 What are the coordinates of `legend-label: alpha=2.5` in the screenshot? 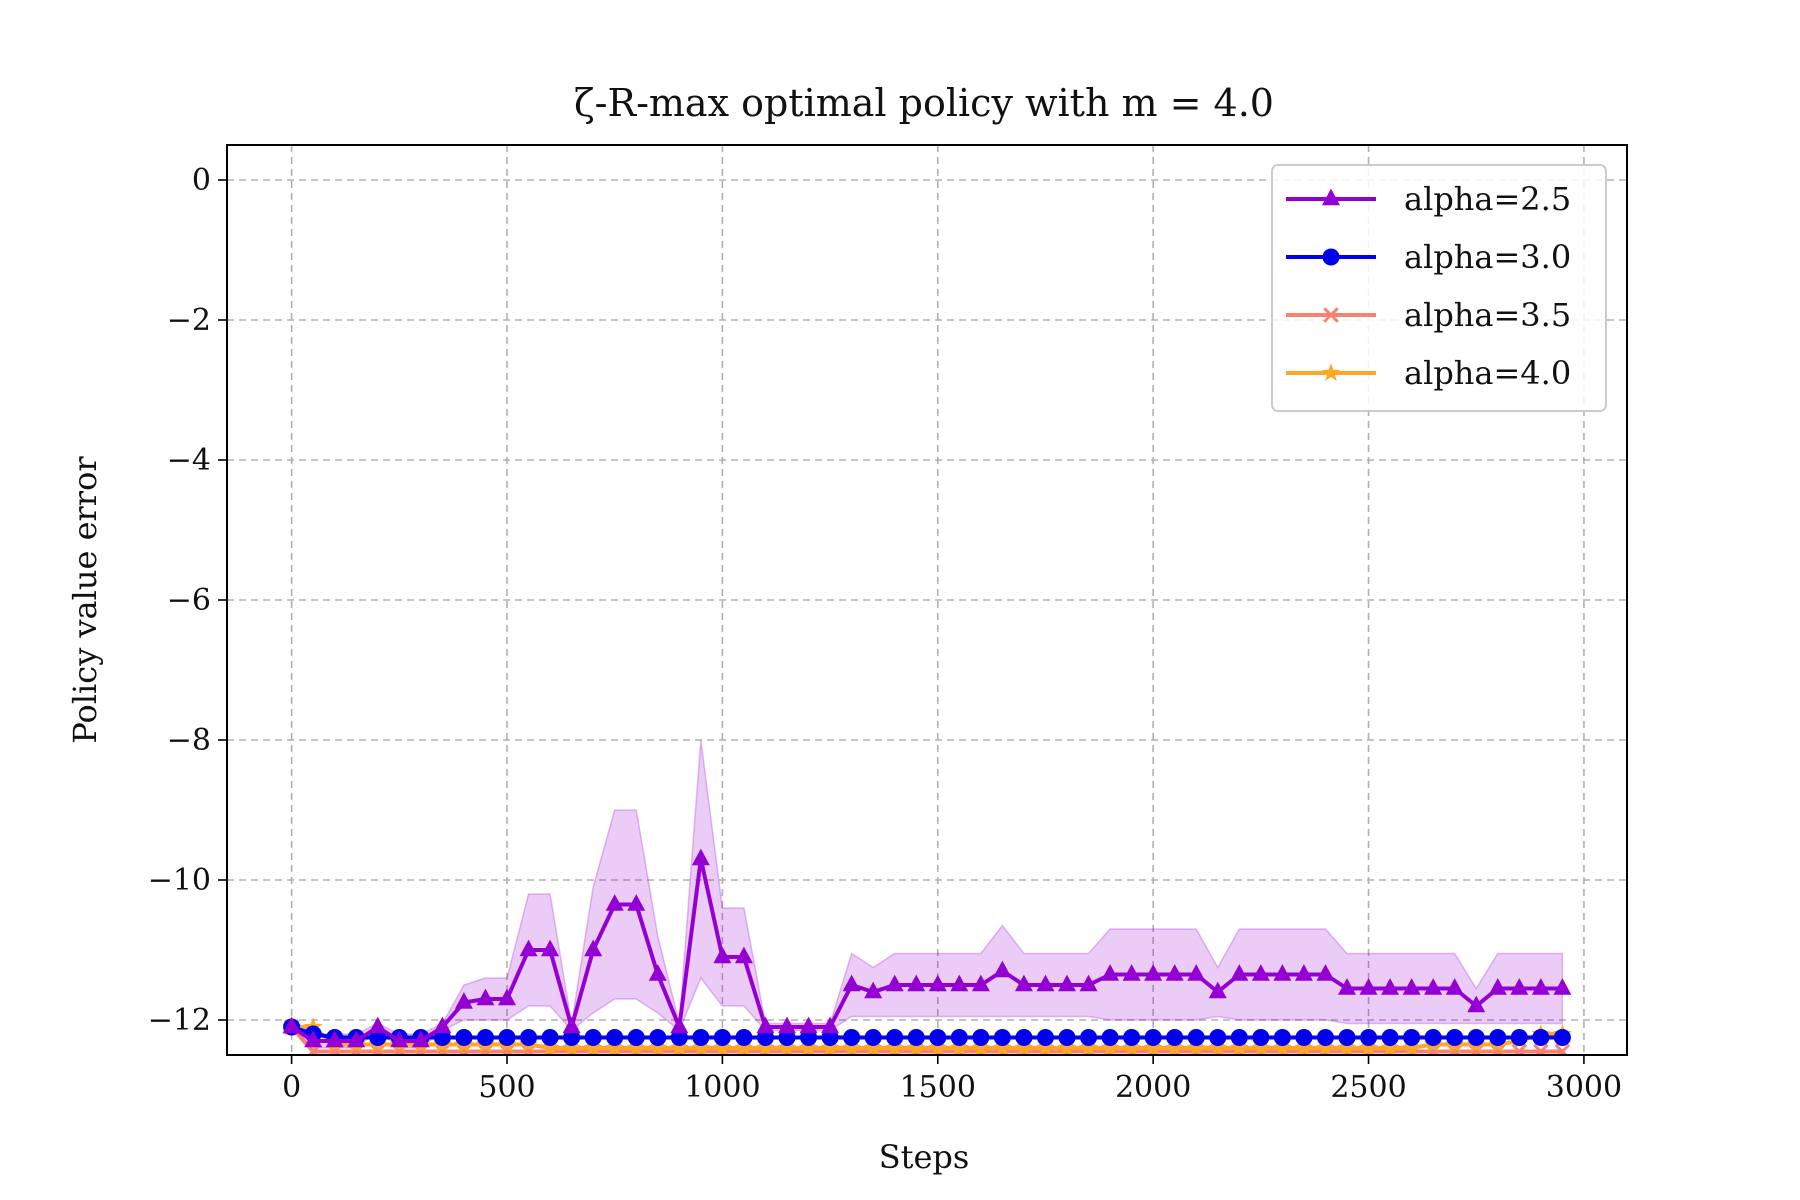 It's located at (1487, 199).